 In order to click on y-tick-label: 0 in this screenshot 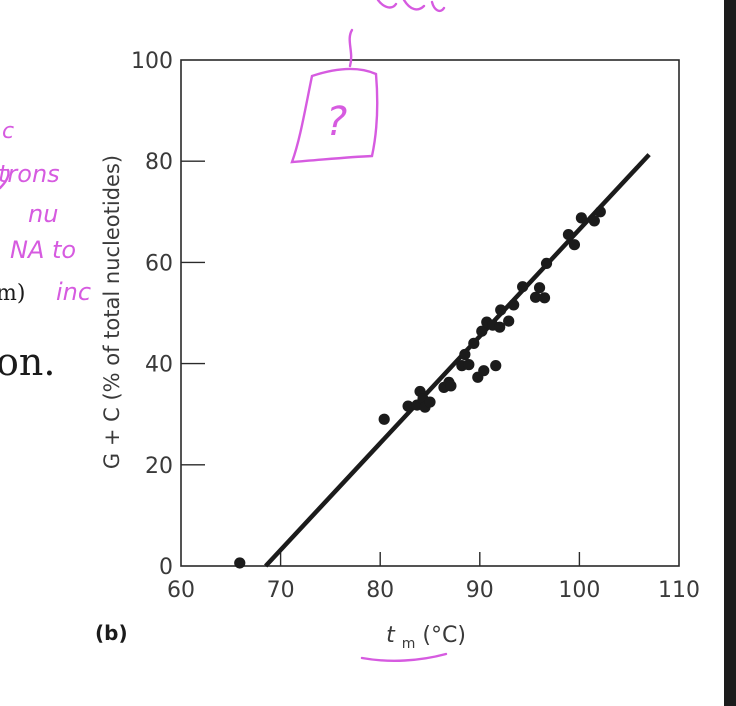, I will do `click(166, 567)`.